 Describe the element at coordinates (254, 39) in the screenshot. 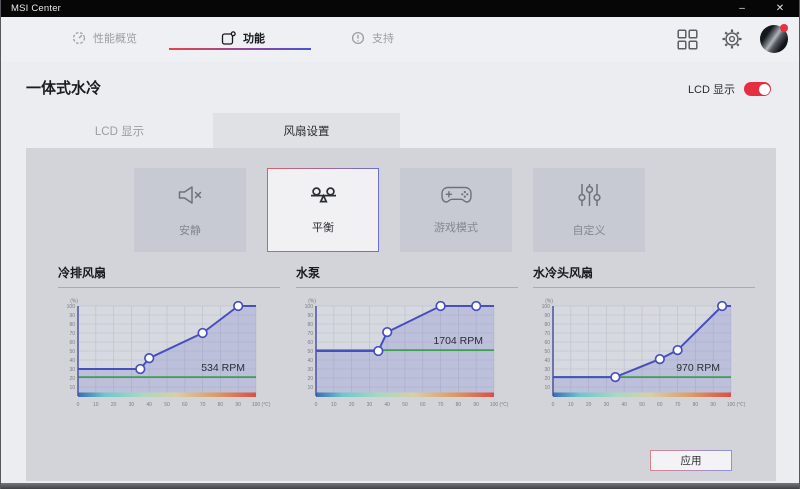

I see `nav-label: 功能` at that location.